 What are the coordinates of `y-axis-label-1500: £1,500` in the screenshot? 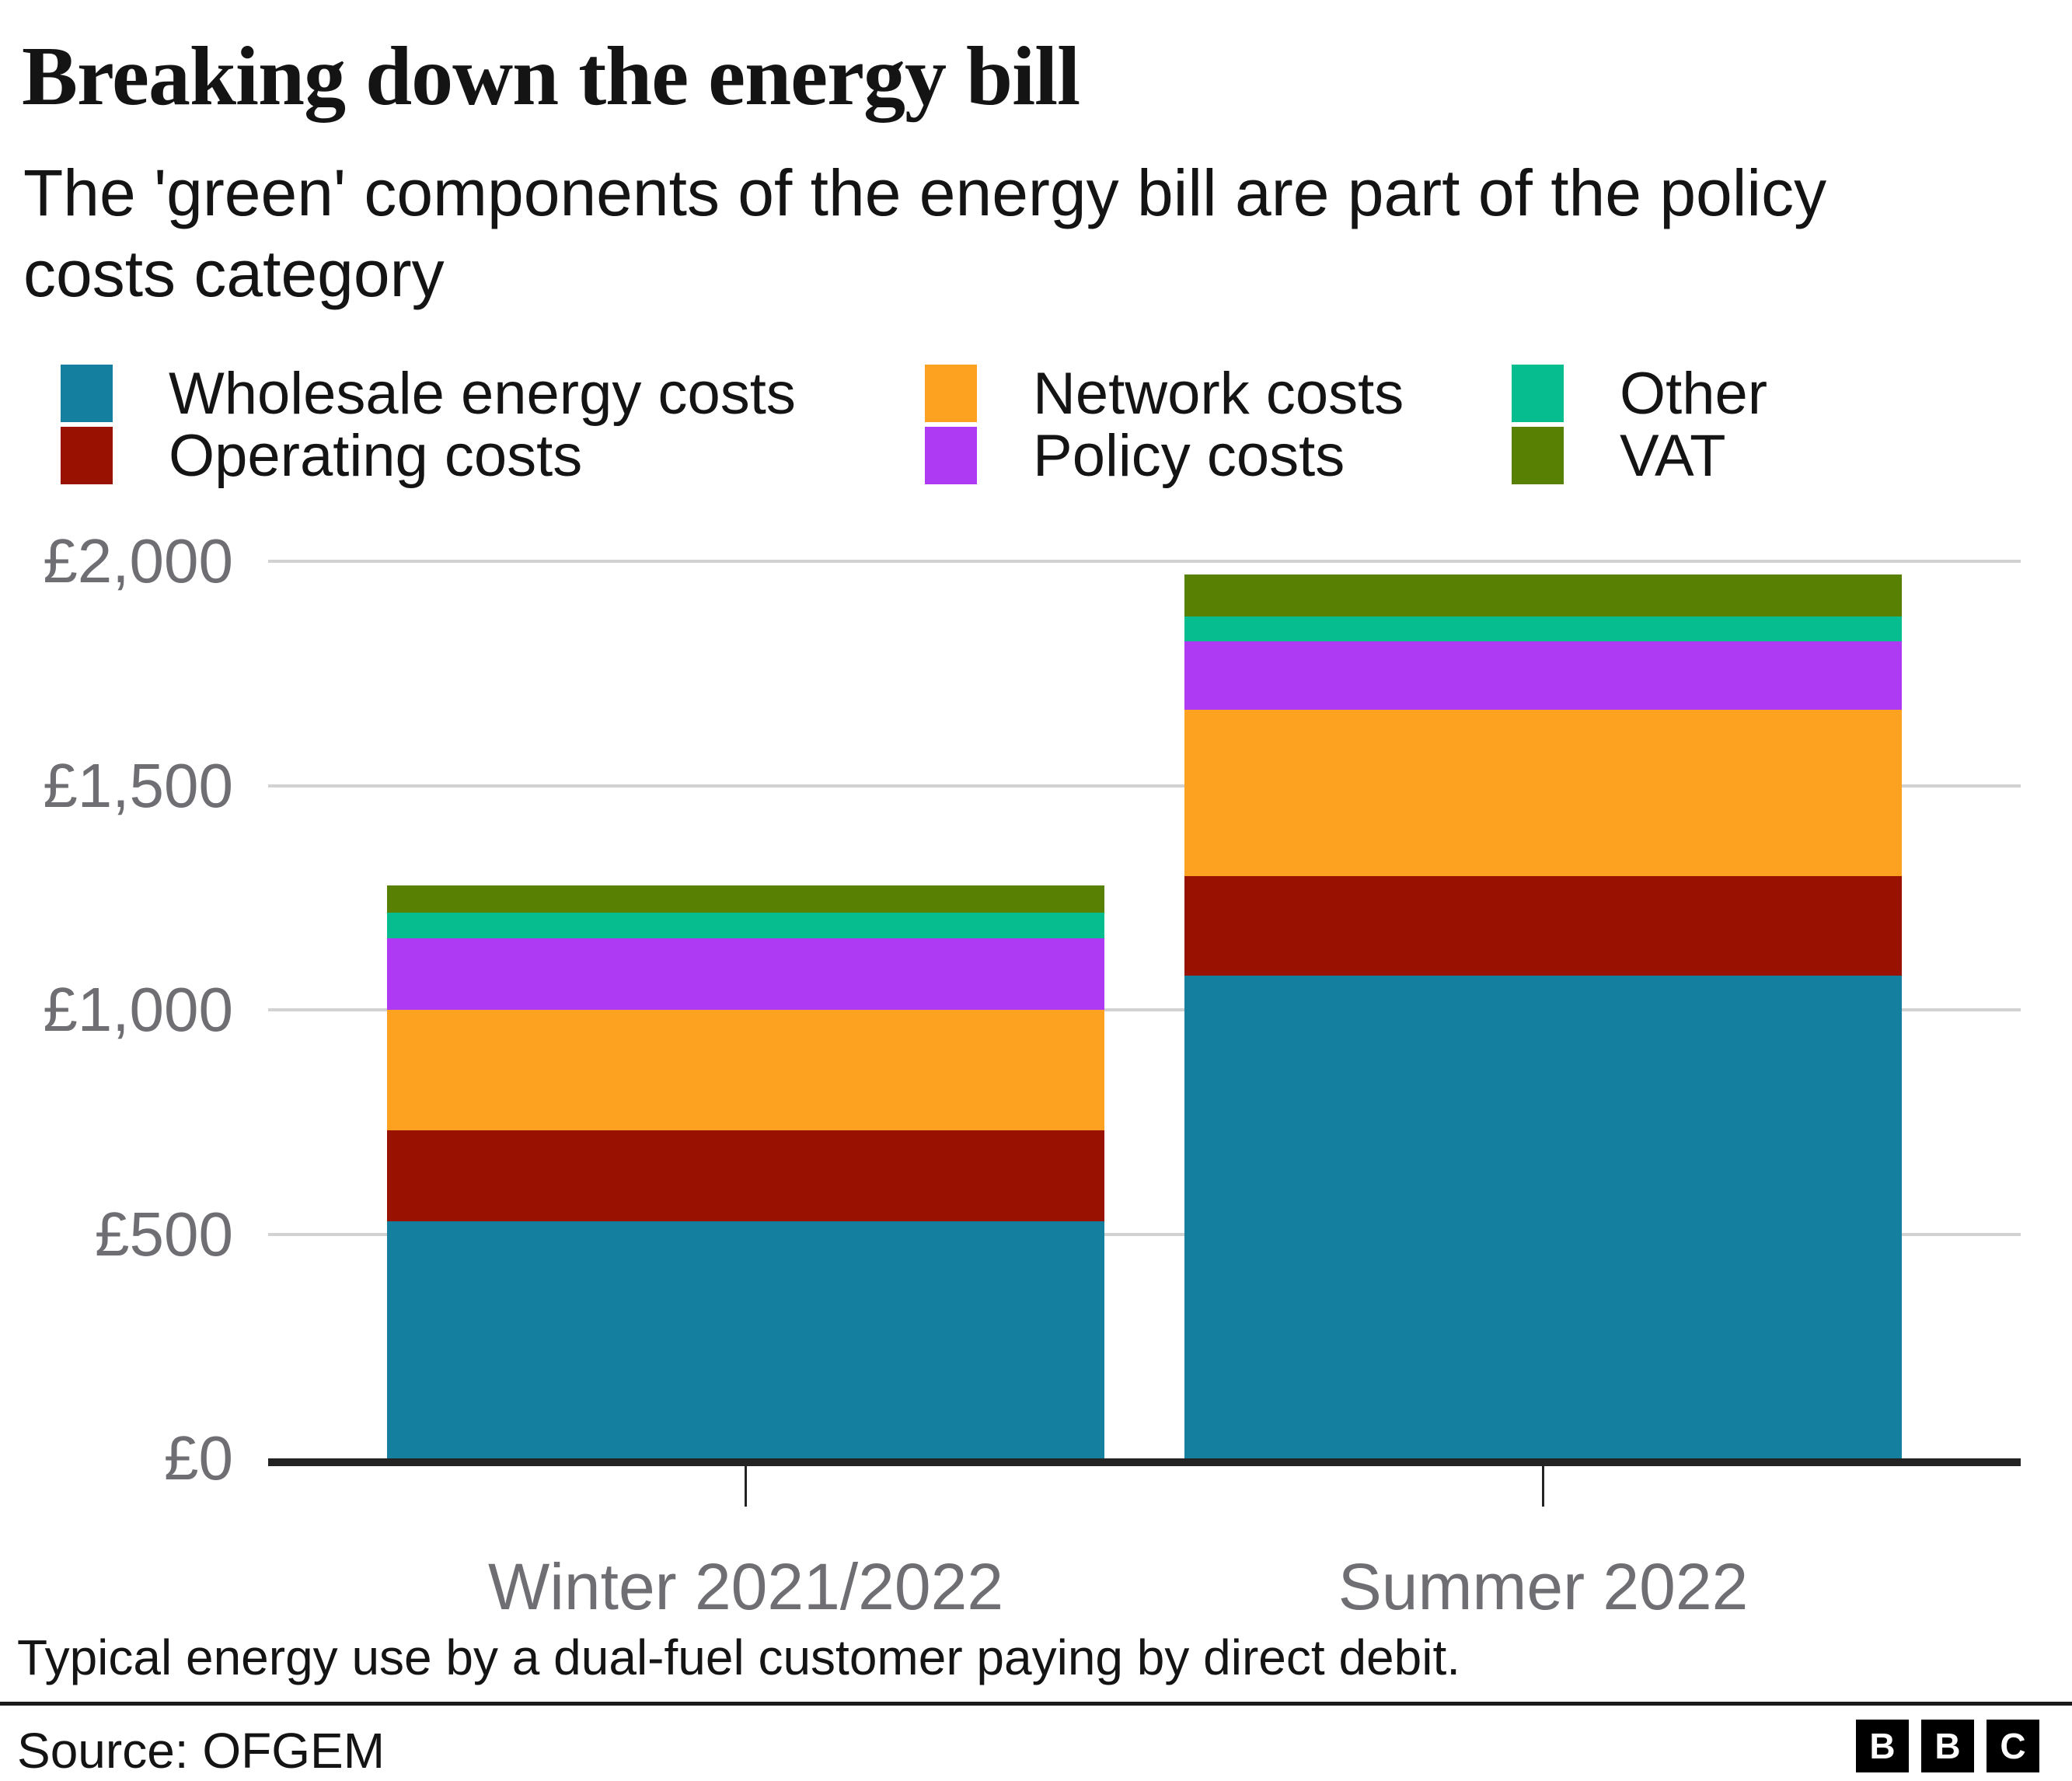 It's located at (138, 785).